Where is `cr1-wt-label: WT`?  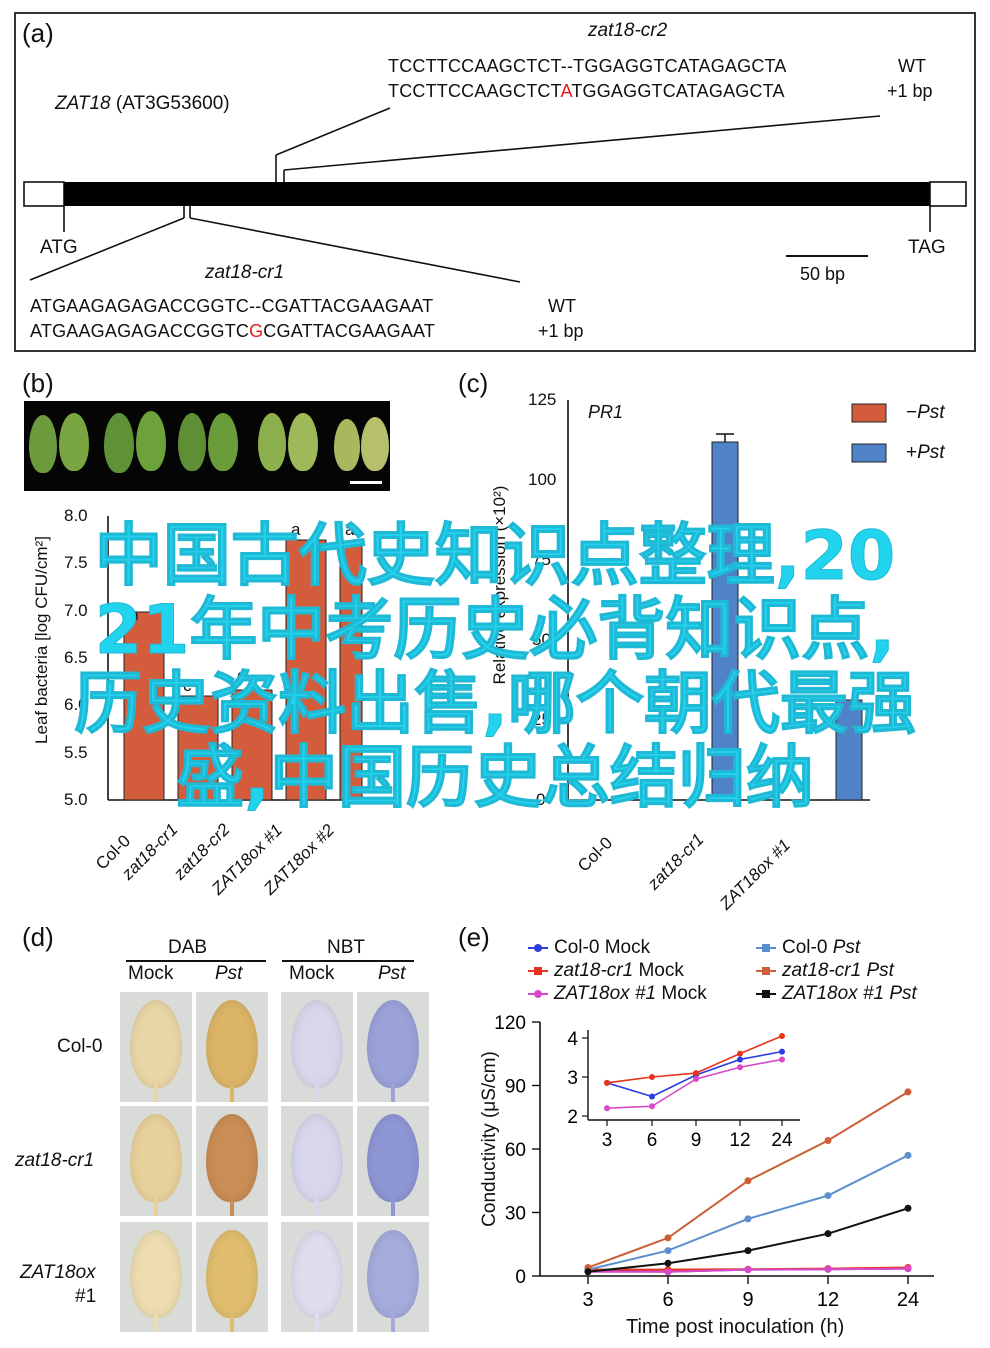 cr1-wt-label: WT is located at coordinates (562, 306).